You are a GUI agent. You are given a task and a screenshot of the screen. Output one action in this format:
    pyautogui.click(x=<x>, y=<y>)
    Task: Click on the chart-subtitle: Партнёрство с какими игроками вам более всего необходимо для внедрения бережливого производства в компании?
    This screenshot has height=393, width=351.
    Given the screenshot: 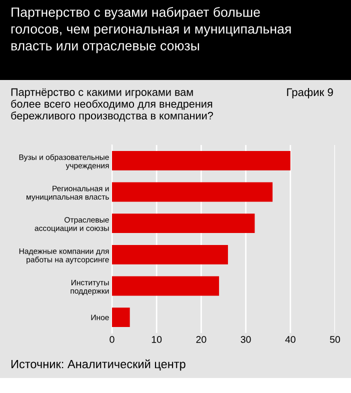 What is the action you would take?
    pyautogui.click(x=112, y=105)
    